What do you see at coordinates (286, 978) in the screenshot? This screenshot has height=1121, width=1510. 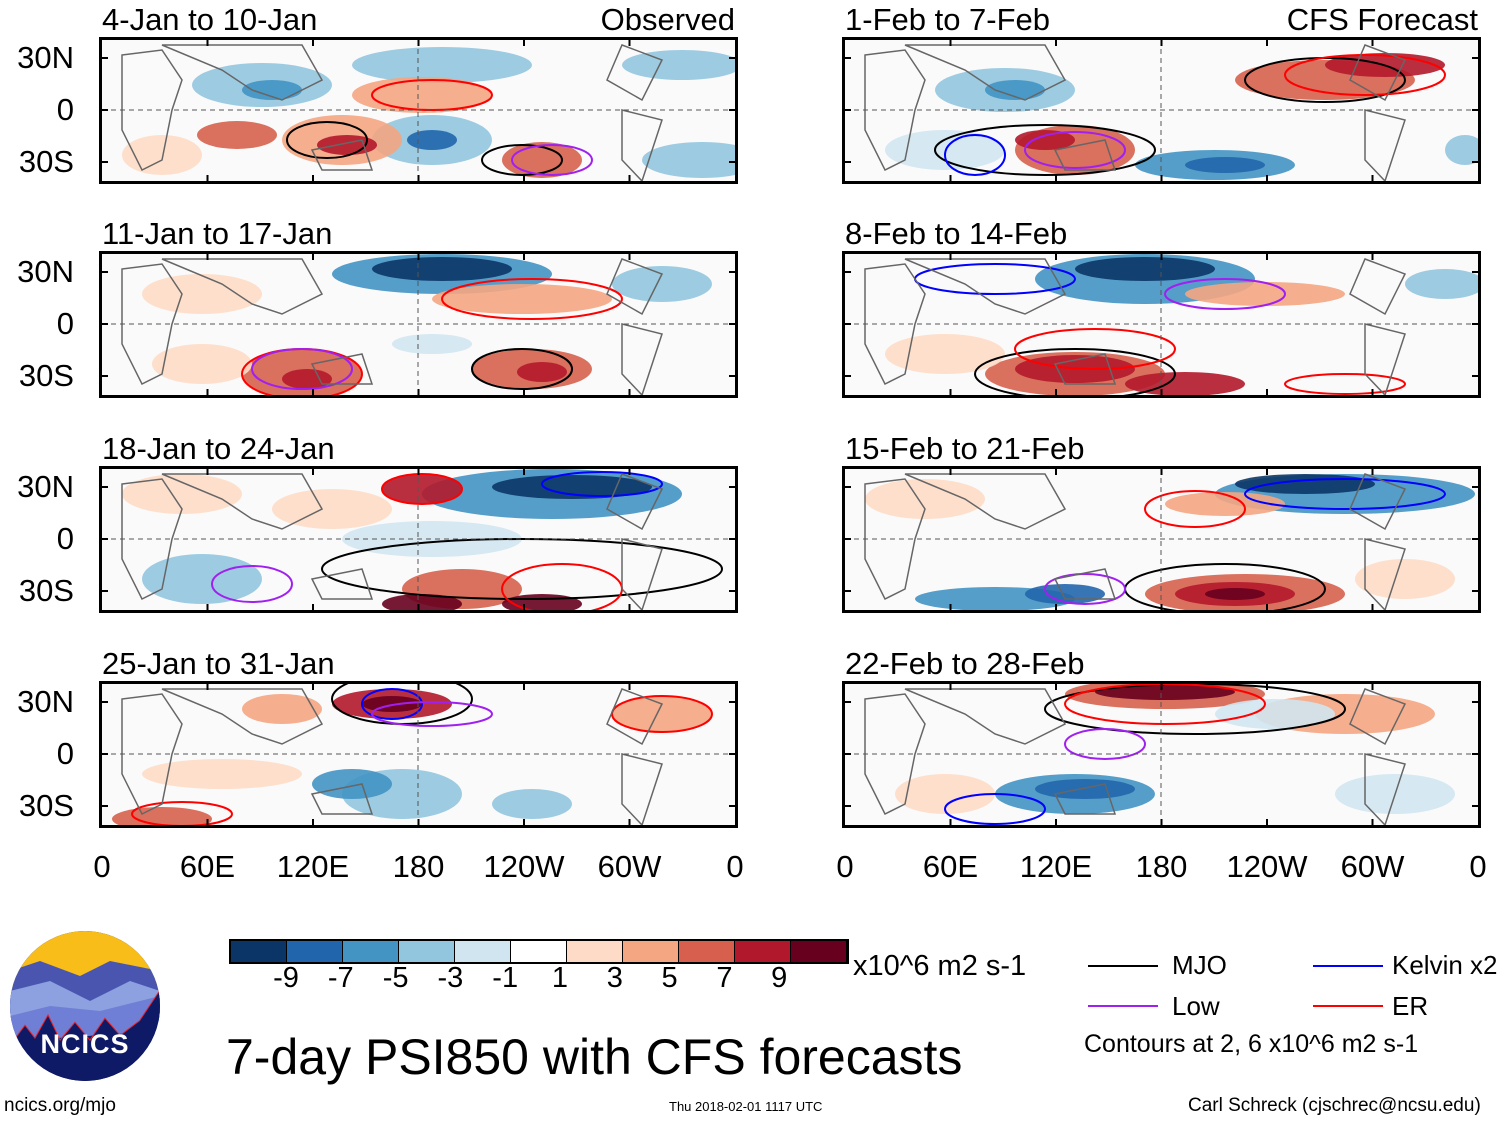 I see `colorbar-label: -9` at bounding box center [286, 978].